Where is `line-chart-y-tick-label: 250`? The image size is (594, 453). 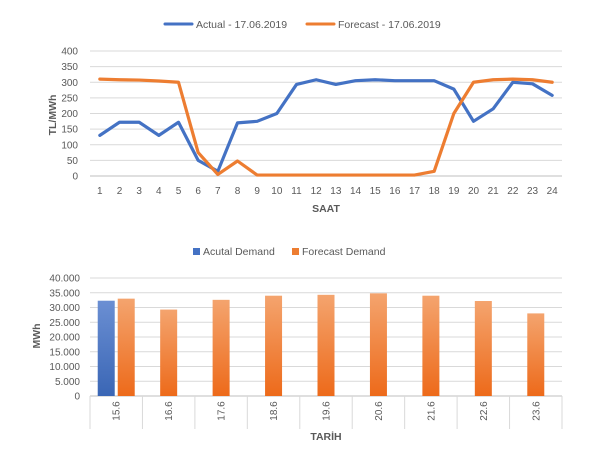
line-chart-y-tick-label: 250 is located at coordinates (69, 98).